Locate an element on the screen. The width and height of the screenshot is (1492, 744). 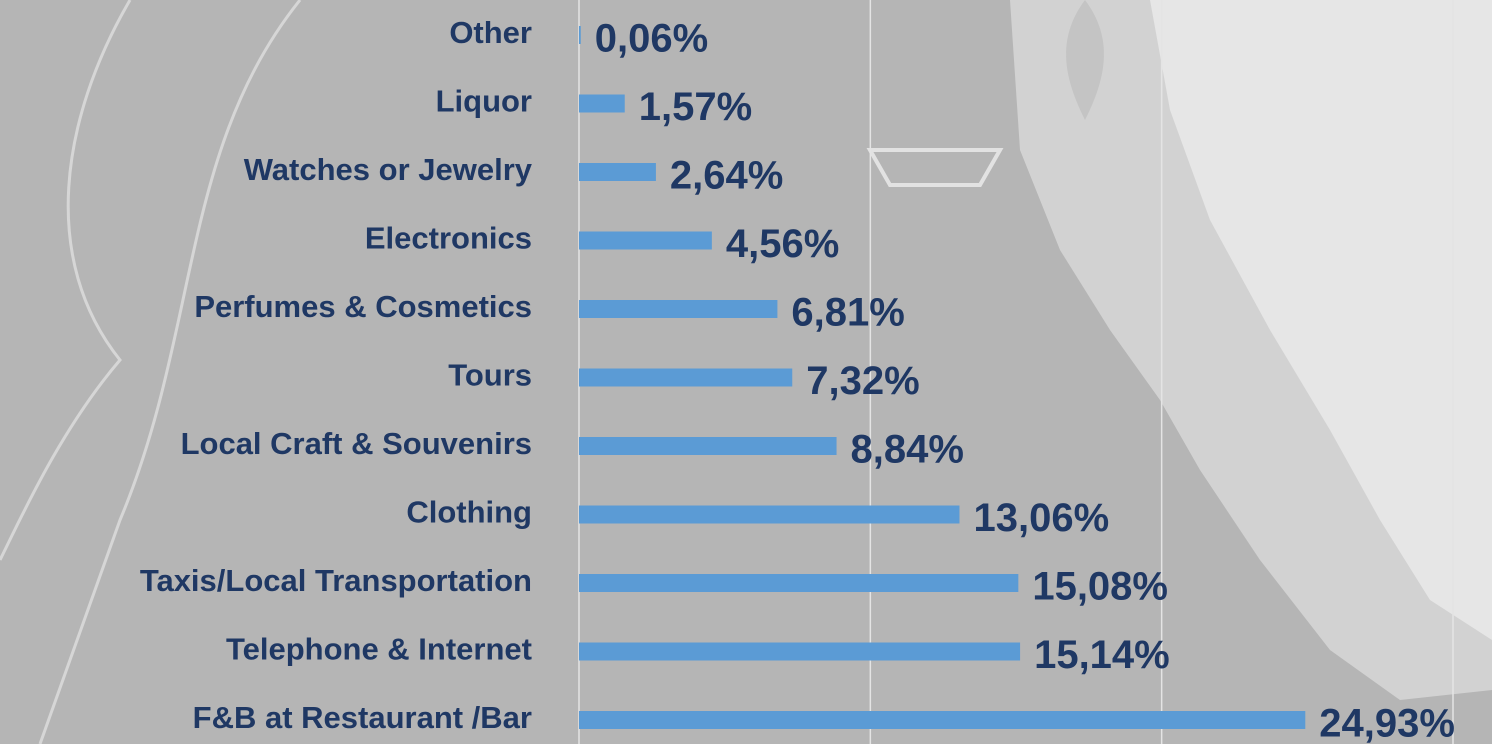
category-label: Liquor is located at coordinates (484, 101).